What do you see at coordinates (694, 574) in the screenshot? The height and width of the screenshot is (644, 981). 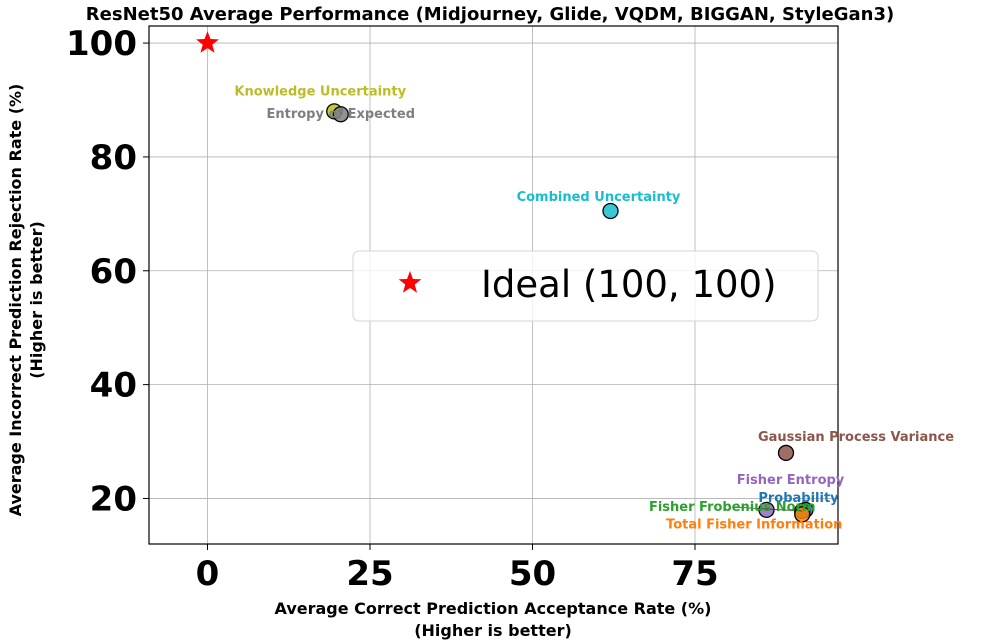 I see `x-tick-label: 75` at bounding box center [694, 574].